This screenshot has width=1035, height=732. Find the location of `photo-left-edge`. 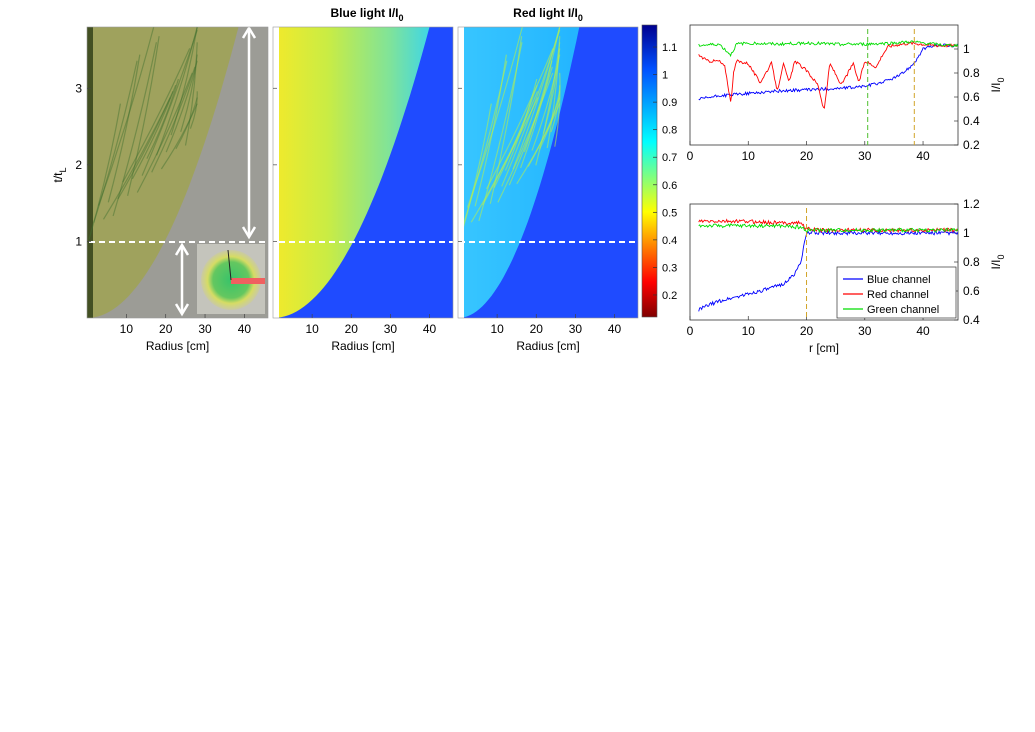

photo-left-edge is located at coordinates (90, 172).